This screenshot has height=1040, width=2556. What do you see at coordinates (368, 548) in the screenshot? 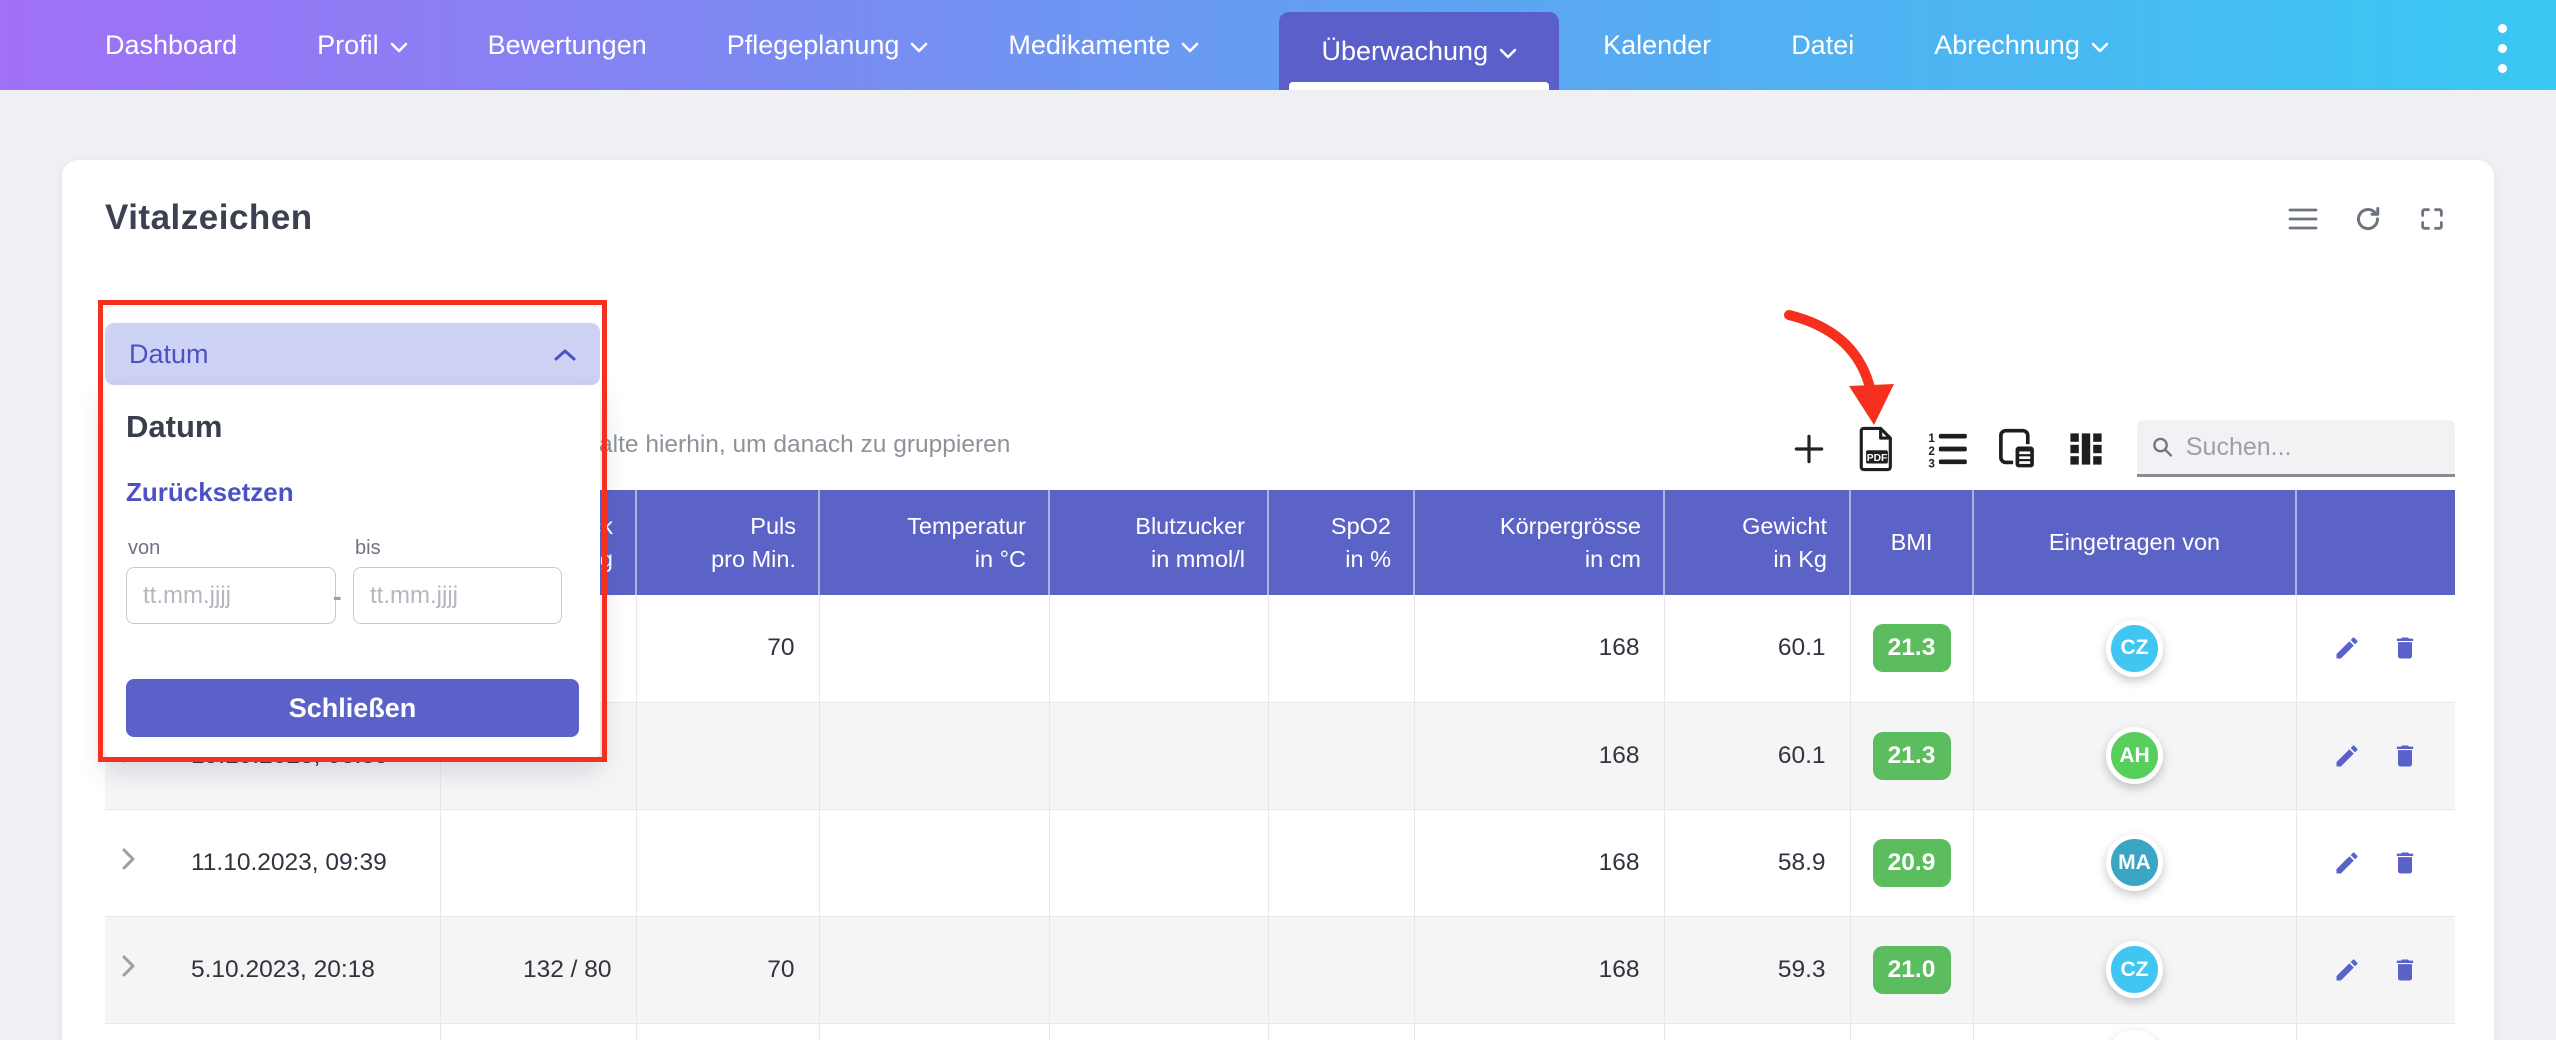
I see `to-label: bis` at bounding box center [368, 548].